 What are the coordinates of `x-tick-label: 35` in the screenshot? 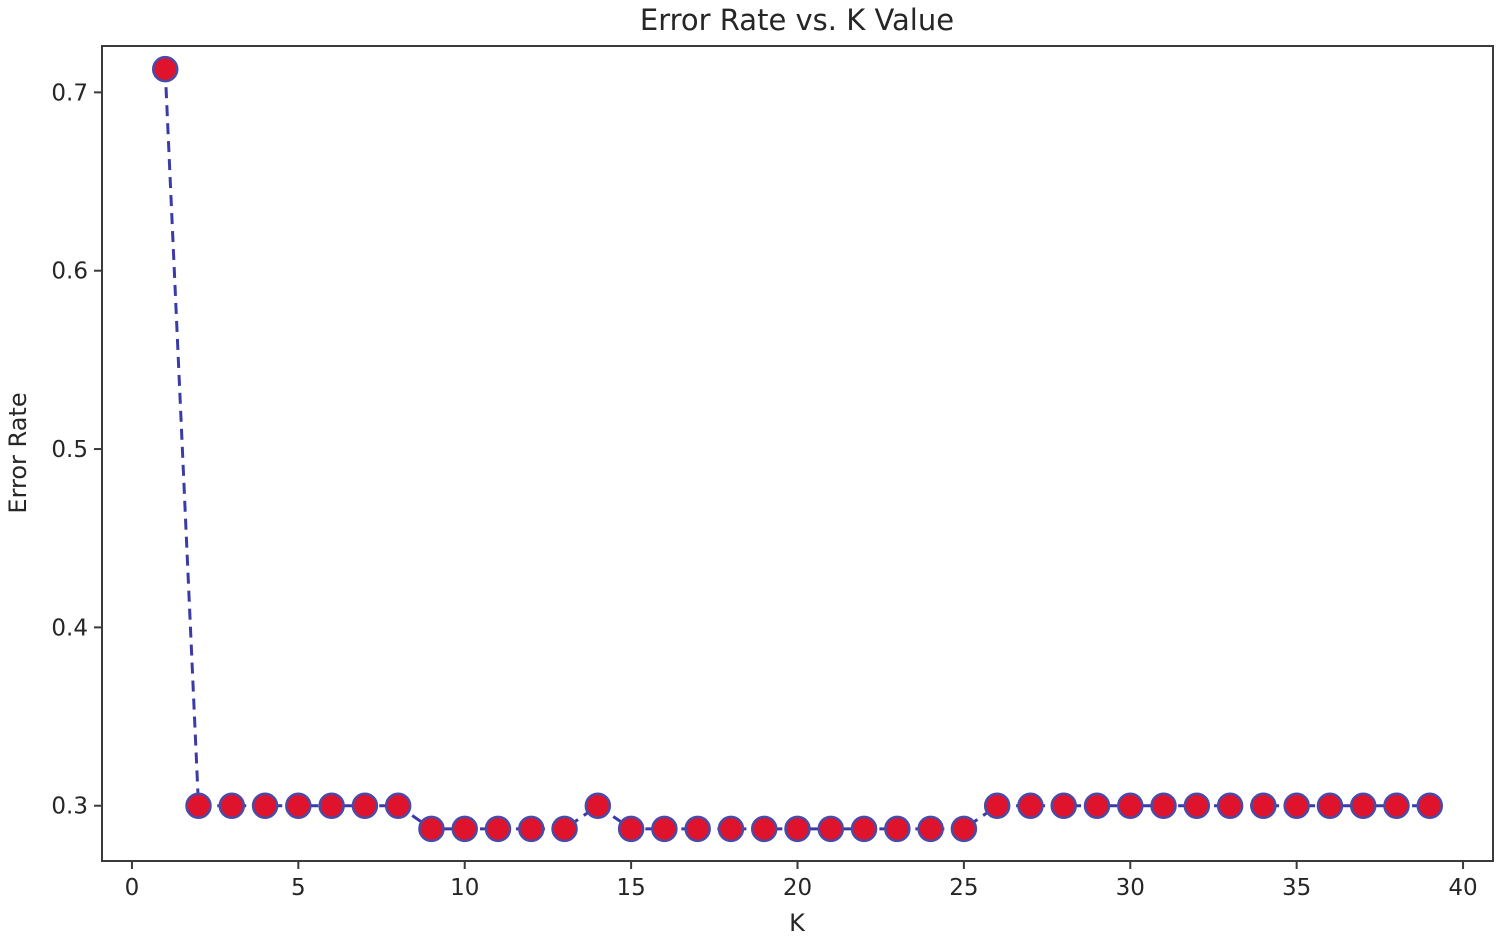 It's located at (1296, 888).